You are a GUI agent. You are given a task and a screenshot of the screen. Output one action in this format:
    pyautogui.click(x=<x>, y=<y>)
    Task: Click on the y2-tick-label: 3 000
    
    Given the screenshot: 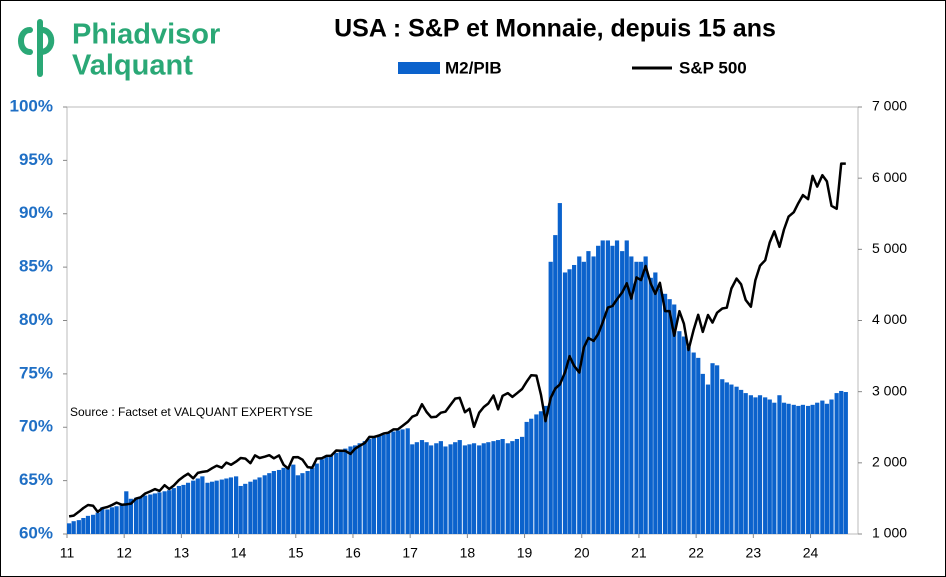 What is the action you would take?
    pyautogui.click(x=889, y=390)
    